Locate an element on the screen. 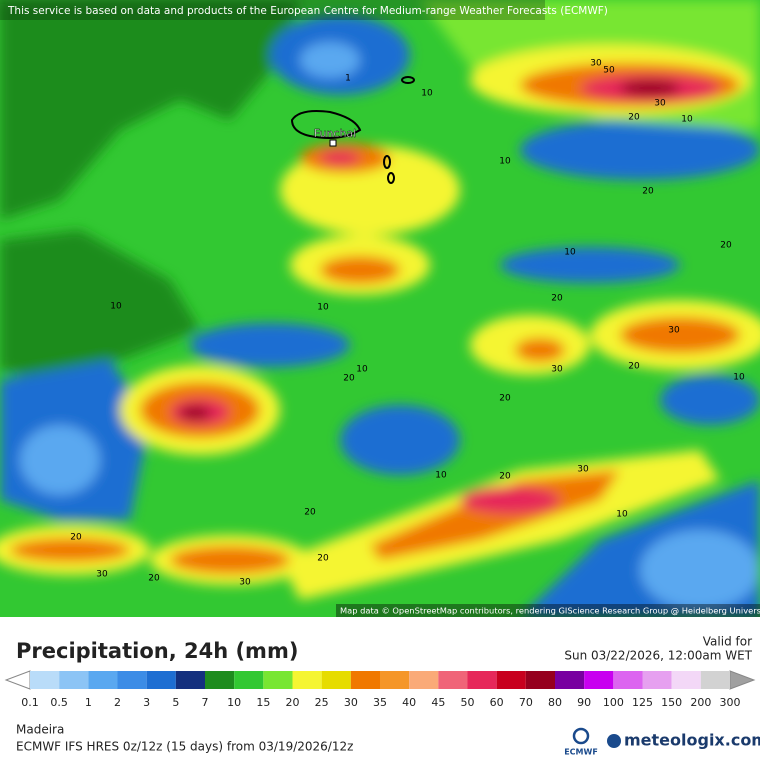 Image resolution: width=760 pixels, height=760 pixels. valid-label: Valid for is located at coordinates (727, 642).